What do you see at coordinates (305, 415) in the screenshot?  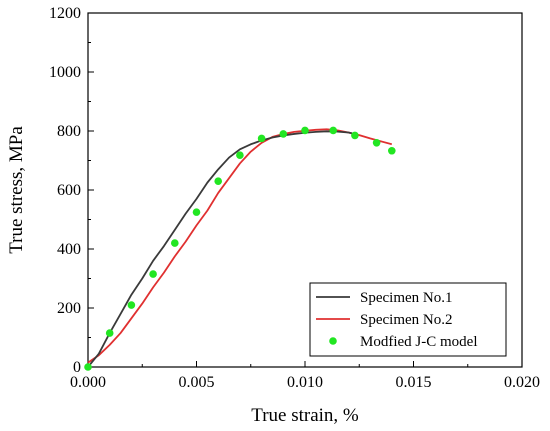 I see `x-axis-title: True strain, %` at bounding box center [305, 415].